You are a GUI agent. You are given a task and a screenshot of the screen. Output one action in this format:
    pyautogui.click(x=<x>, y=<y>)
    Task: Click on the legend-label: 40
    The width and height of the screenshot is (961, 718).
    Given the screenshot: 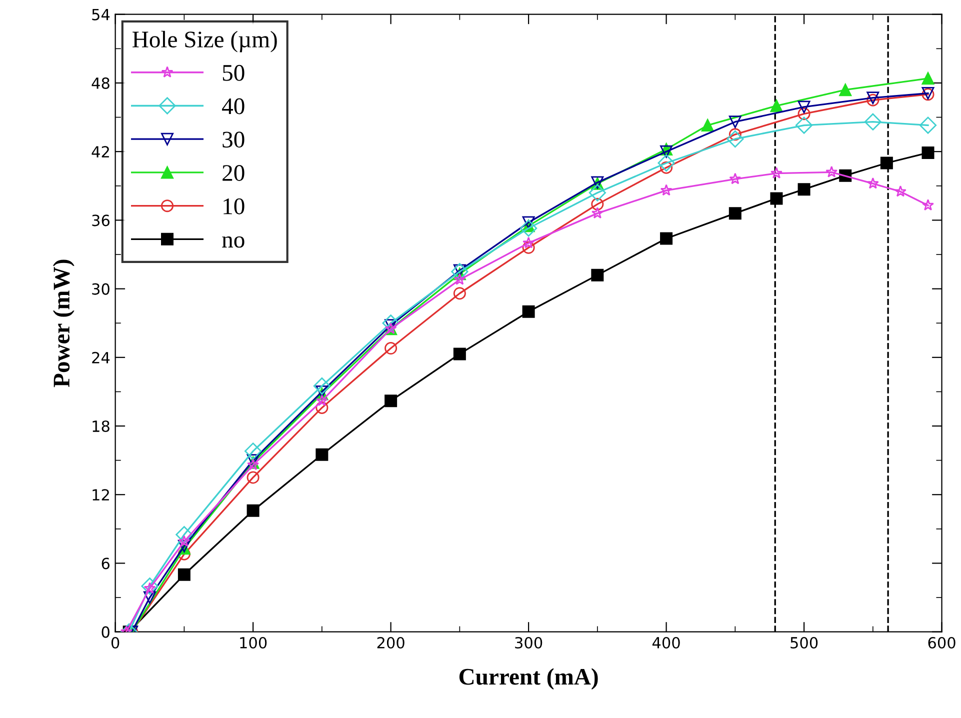 What is the action you would take?
    pyautogui.click(x=233, y=106)
    